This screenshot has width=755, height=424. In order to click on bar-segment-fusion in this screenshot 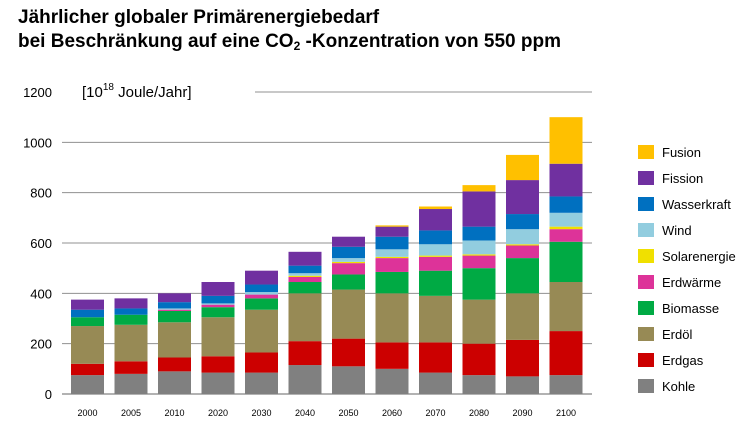, I will do `click(522, 167)`.